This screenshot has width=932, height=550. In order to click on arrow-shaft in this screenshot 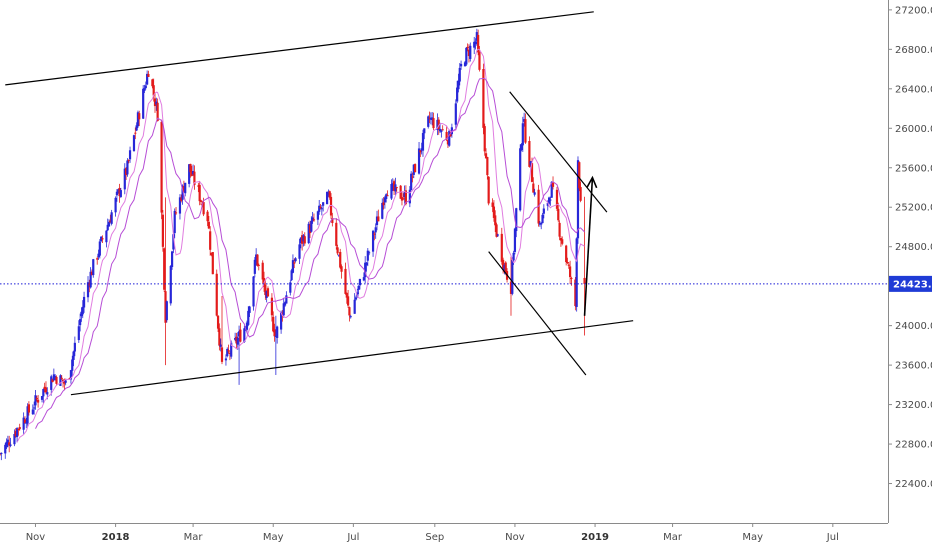, I will do `click(588, 246)`.